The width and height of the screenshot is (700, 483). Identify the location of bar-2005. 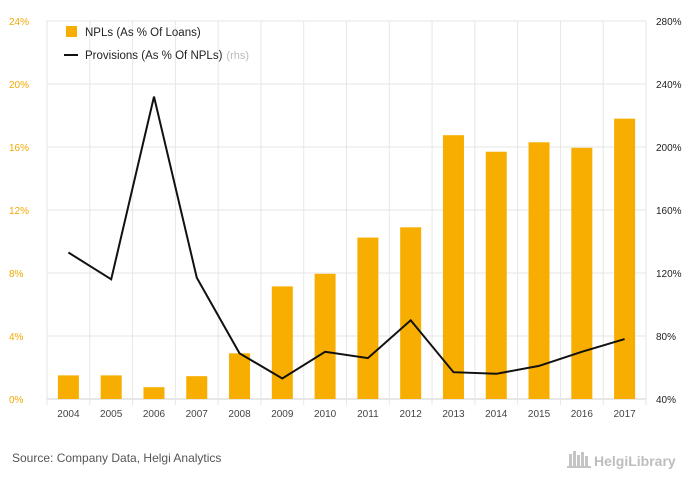
(111, 387).